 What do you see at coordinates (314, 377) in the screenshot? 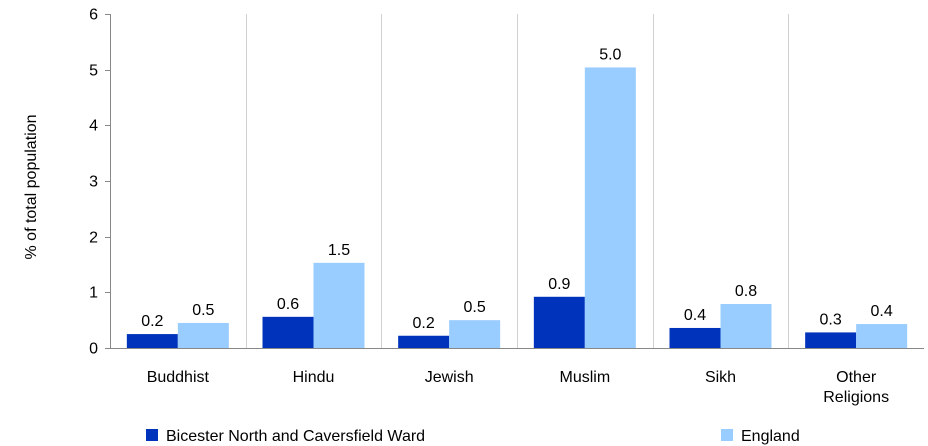
I see `x-tick-label: Hindu` at bounding box center [314, 377].